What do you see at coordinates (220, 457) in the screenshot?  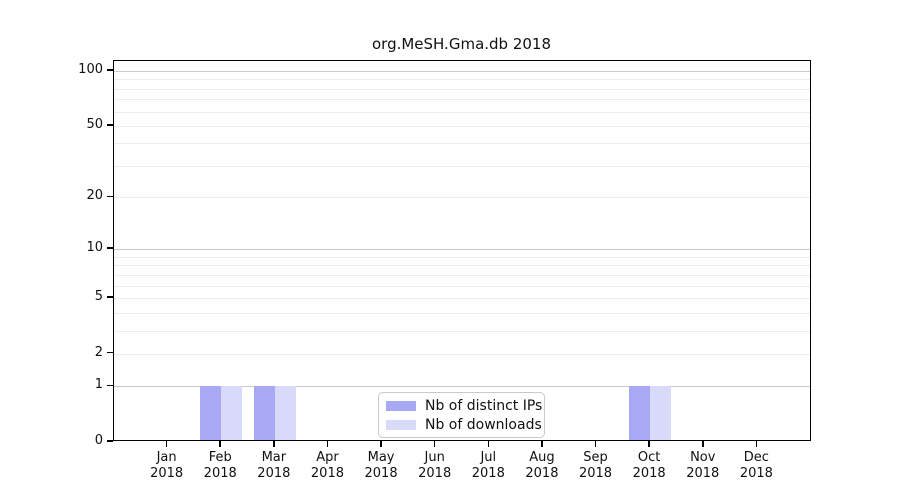 I see `month-label: Feb` at bounding box center [220, 457].